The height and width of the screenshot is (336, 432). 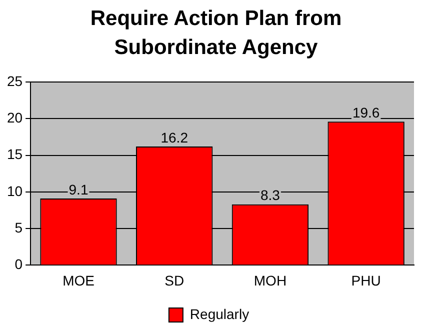 I want to click on x-tick-label: MOH, so click(x=270, y=280).